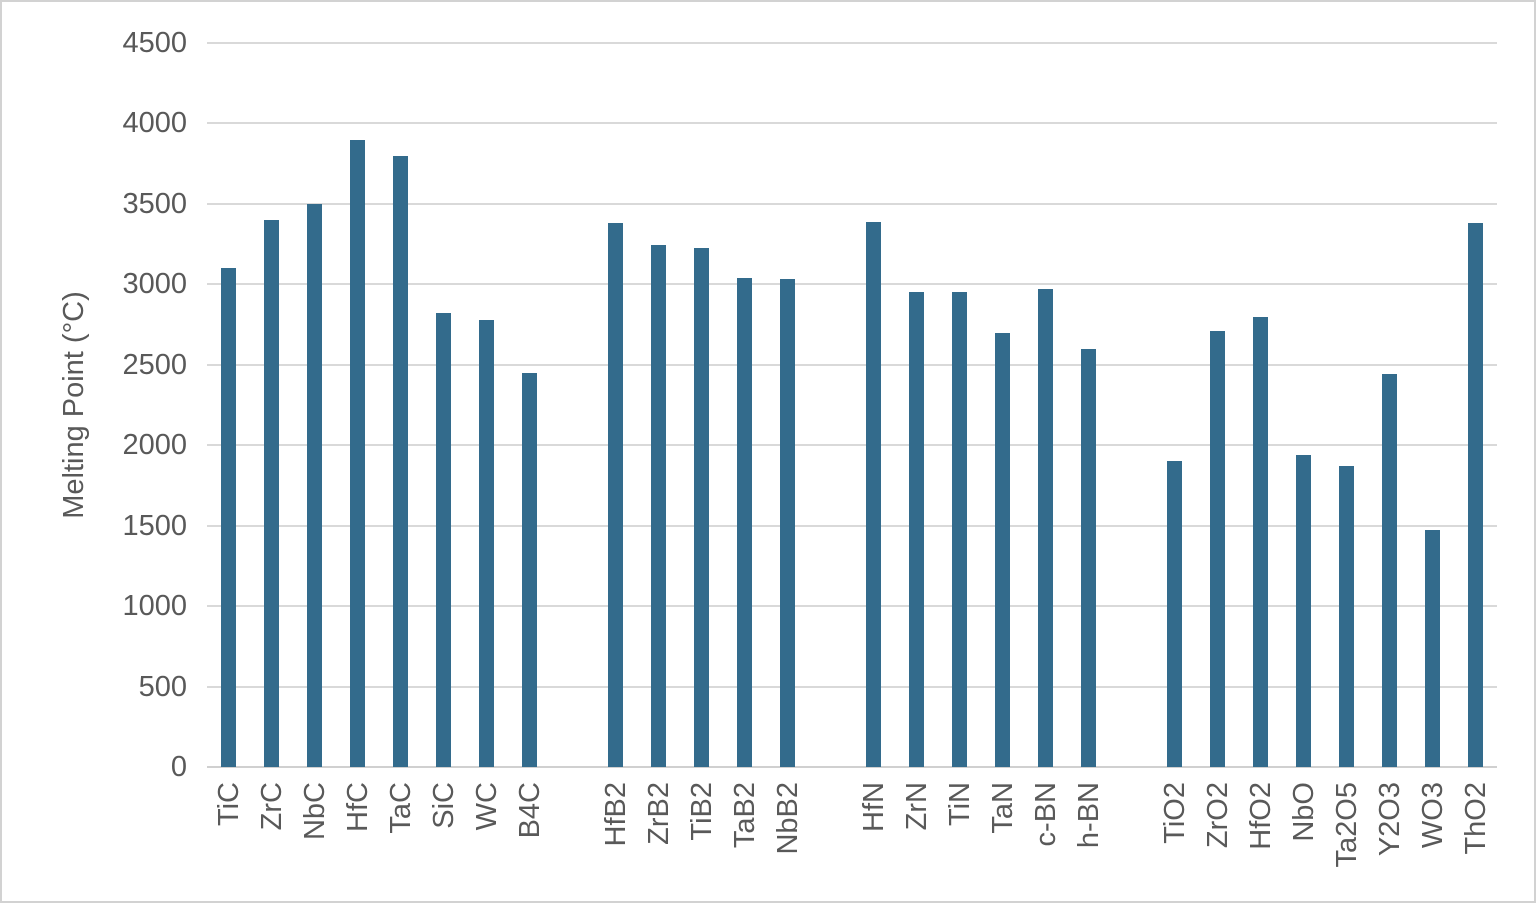  I want to click on x-tick-label-TiC: TiC, so click(228, 804).